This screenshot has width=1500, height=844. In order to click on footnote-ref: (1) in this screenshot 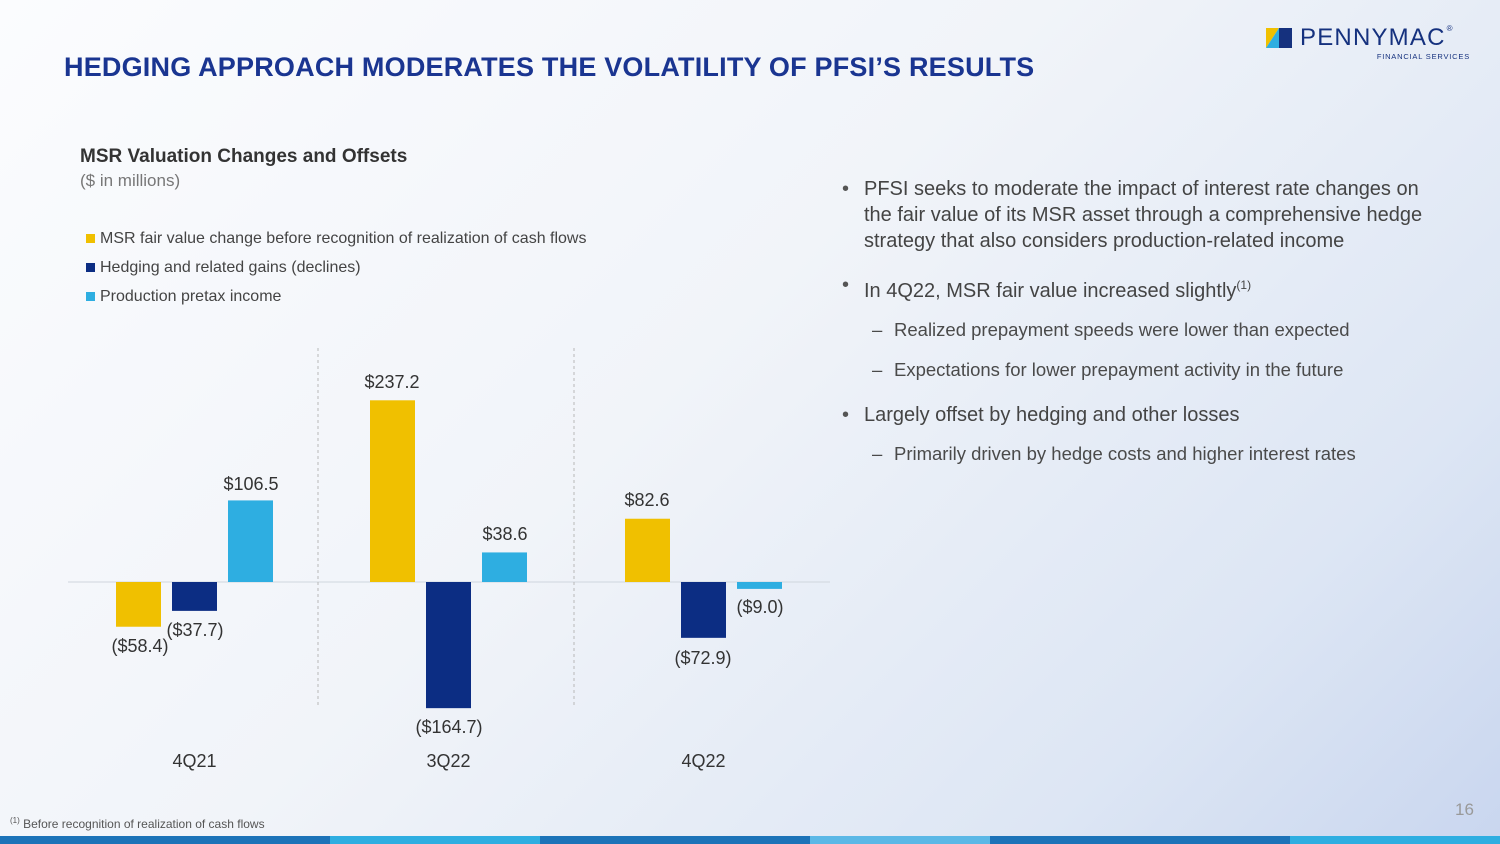, I will do `click(1244, 285)`.